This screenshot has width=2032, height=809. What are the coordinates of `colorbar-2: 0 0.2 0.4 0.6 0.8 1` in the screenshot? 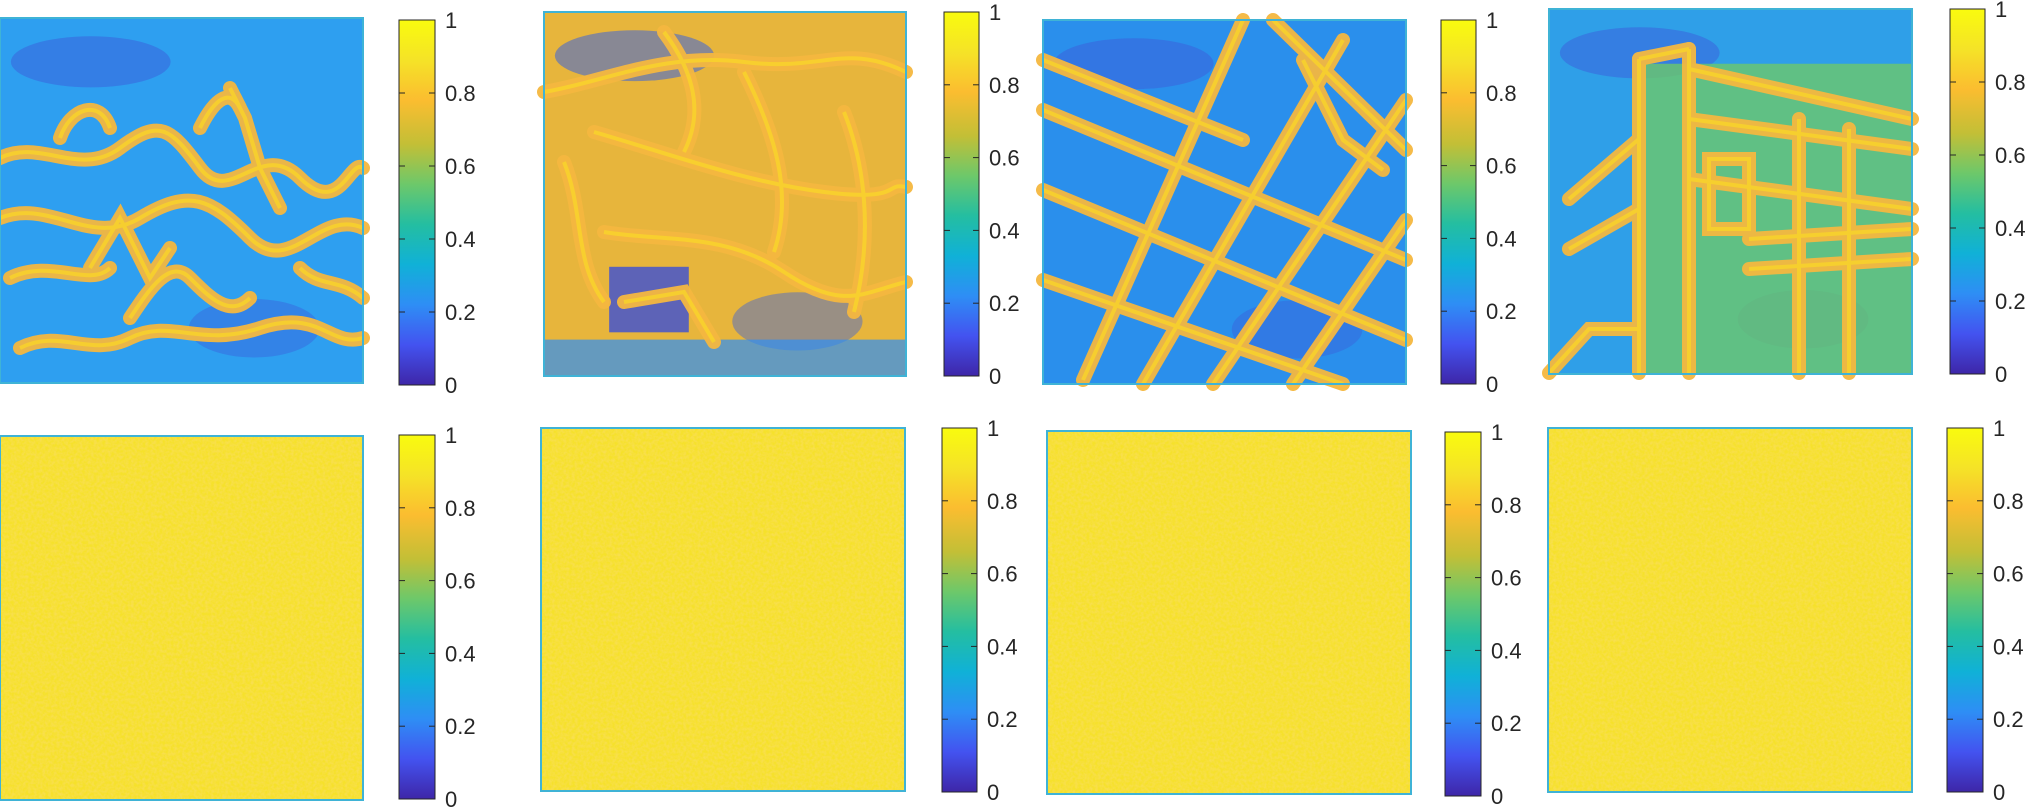 It's located at (981, 194).